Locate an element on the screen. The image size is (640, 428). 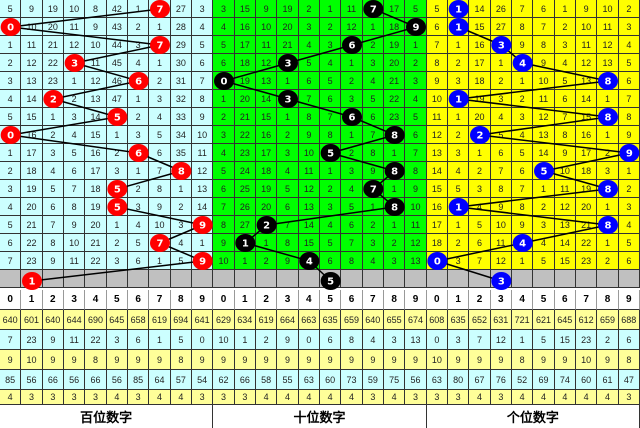
stat-cell: 652 is located at coordinates (480, 320).